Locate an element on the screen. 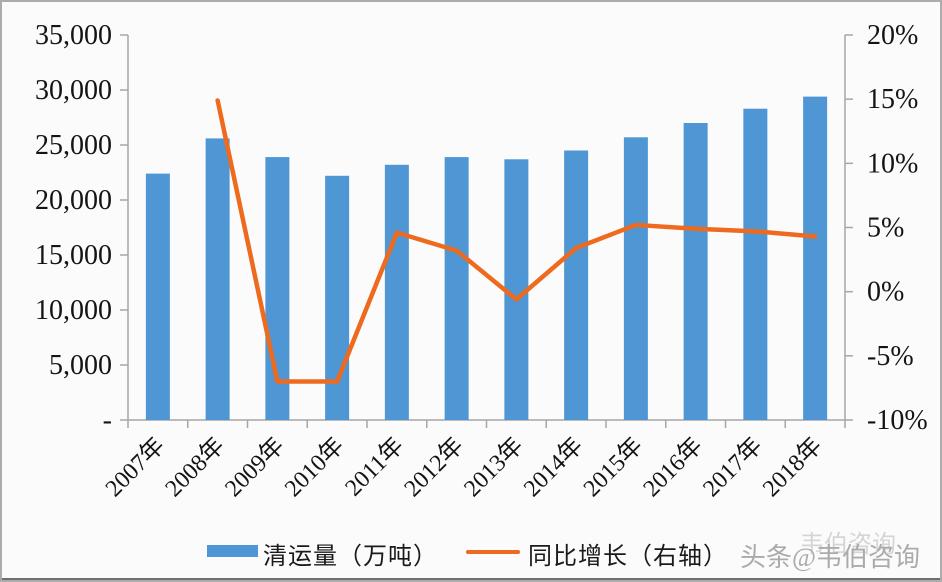  left-axis-tick-label: 25,000 is located at coordinates (73, 145).